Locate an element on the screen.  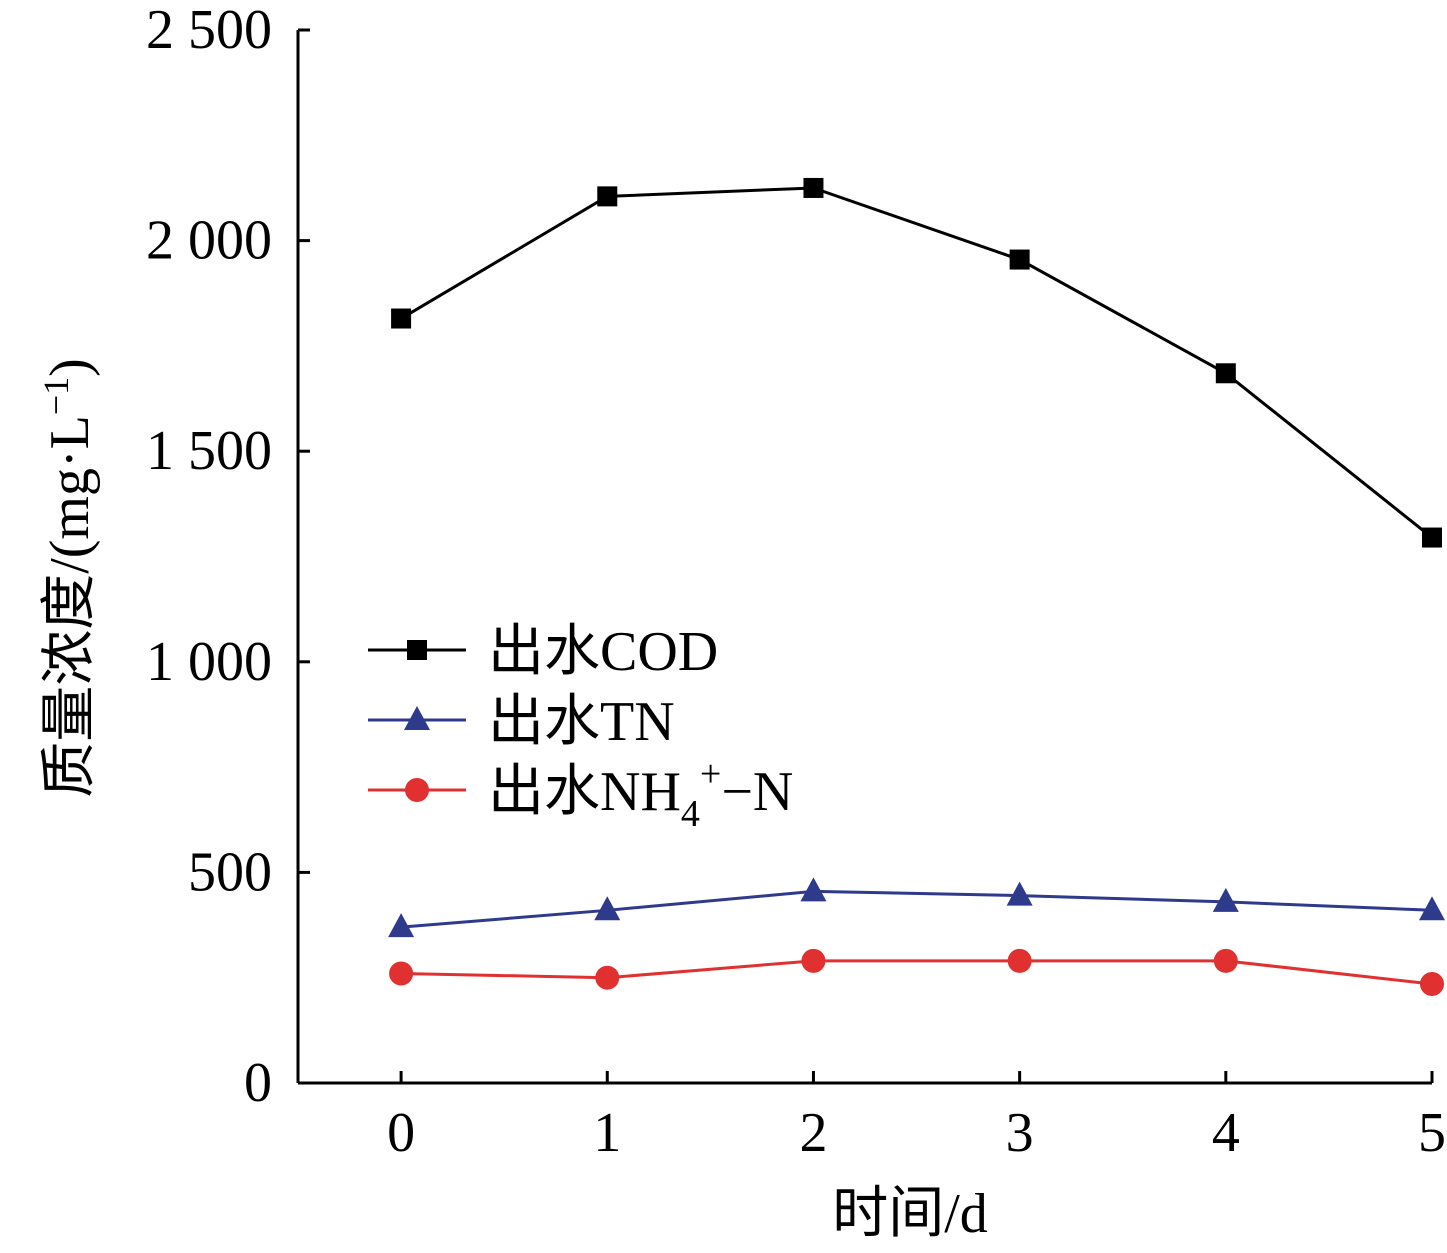
legend-label: 出水COD is located at coordinates (603, 652).